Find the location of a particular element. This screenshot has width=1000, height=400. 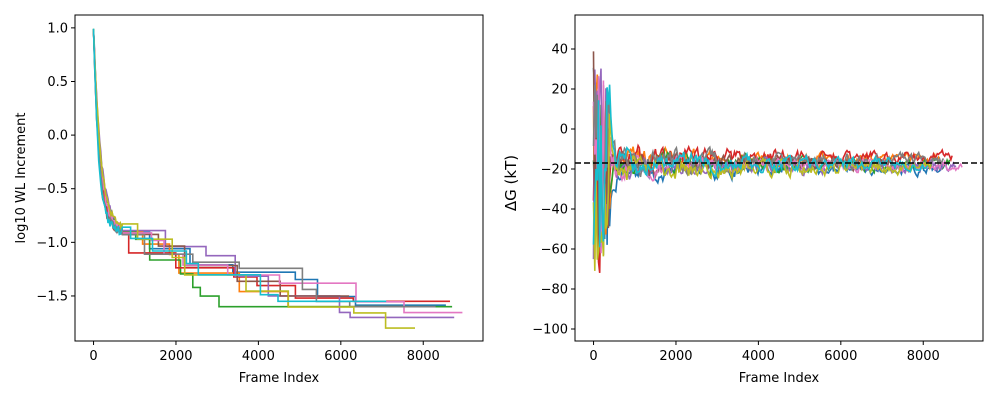

wl-x-tick-label: 6000 is located at coordinates (340, 356).